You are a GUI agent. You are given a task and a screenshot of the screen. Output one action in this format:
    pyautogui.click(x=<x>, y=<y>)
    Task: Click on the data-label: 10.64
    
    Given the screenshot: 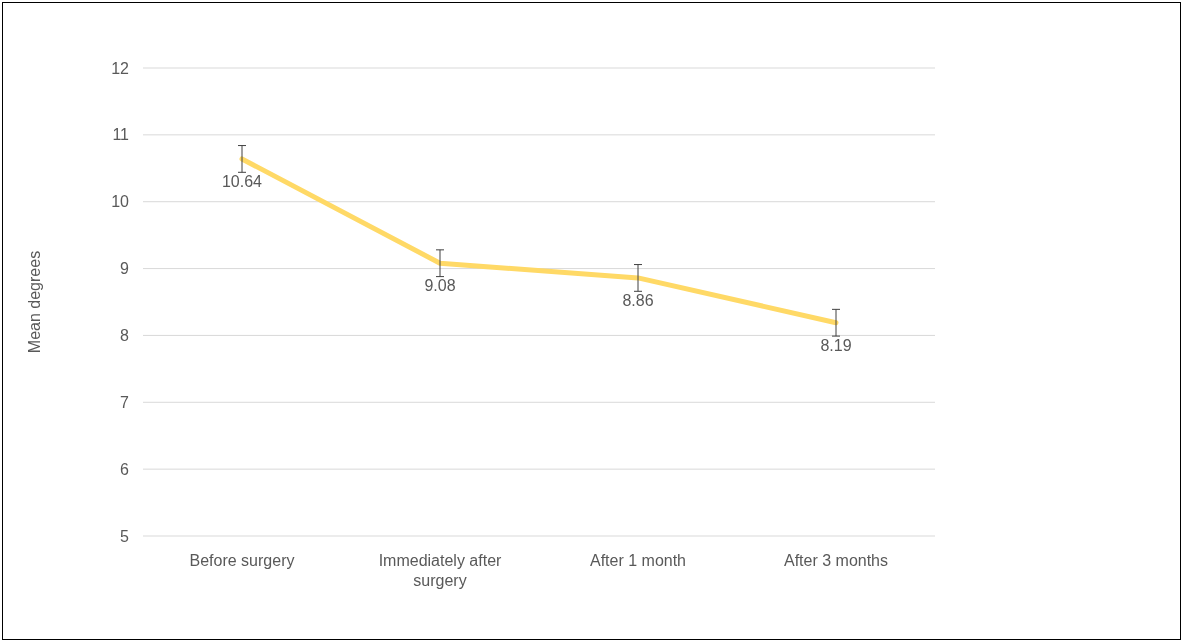 What is the action you would take?
    pyautogui.click(x=242, y=181)
    